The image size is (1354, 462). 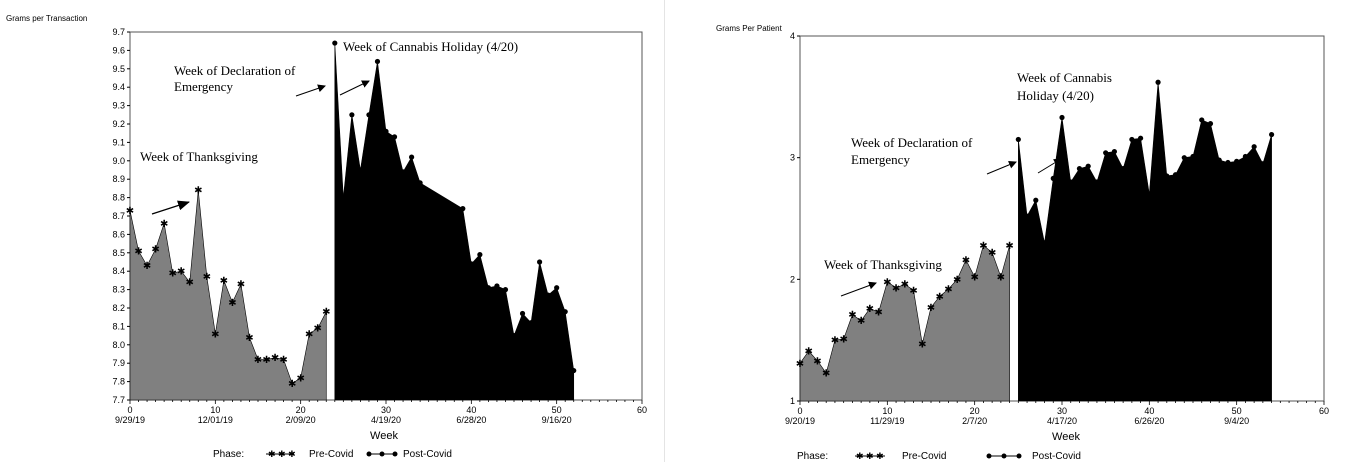 What do you see at coordinates (386, 420) in the screenshot?
I see `x-date-label: 4/19/20` at bounding box center [386, 420].